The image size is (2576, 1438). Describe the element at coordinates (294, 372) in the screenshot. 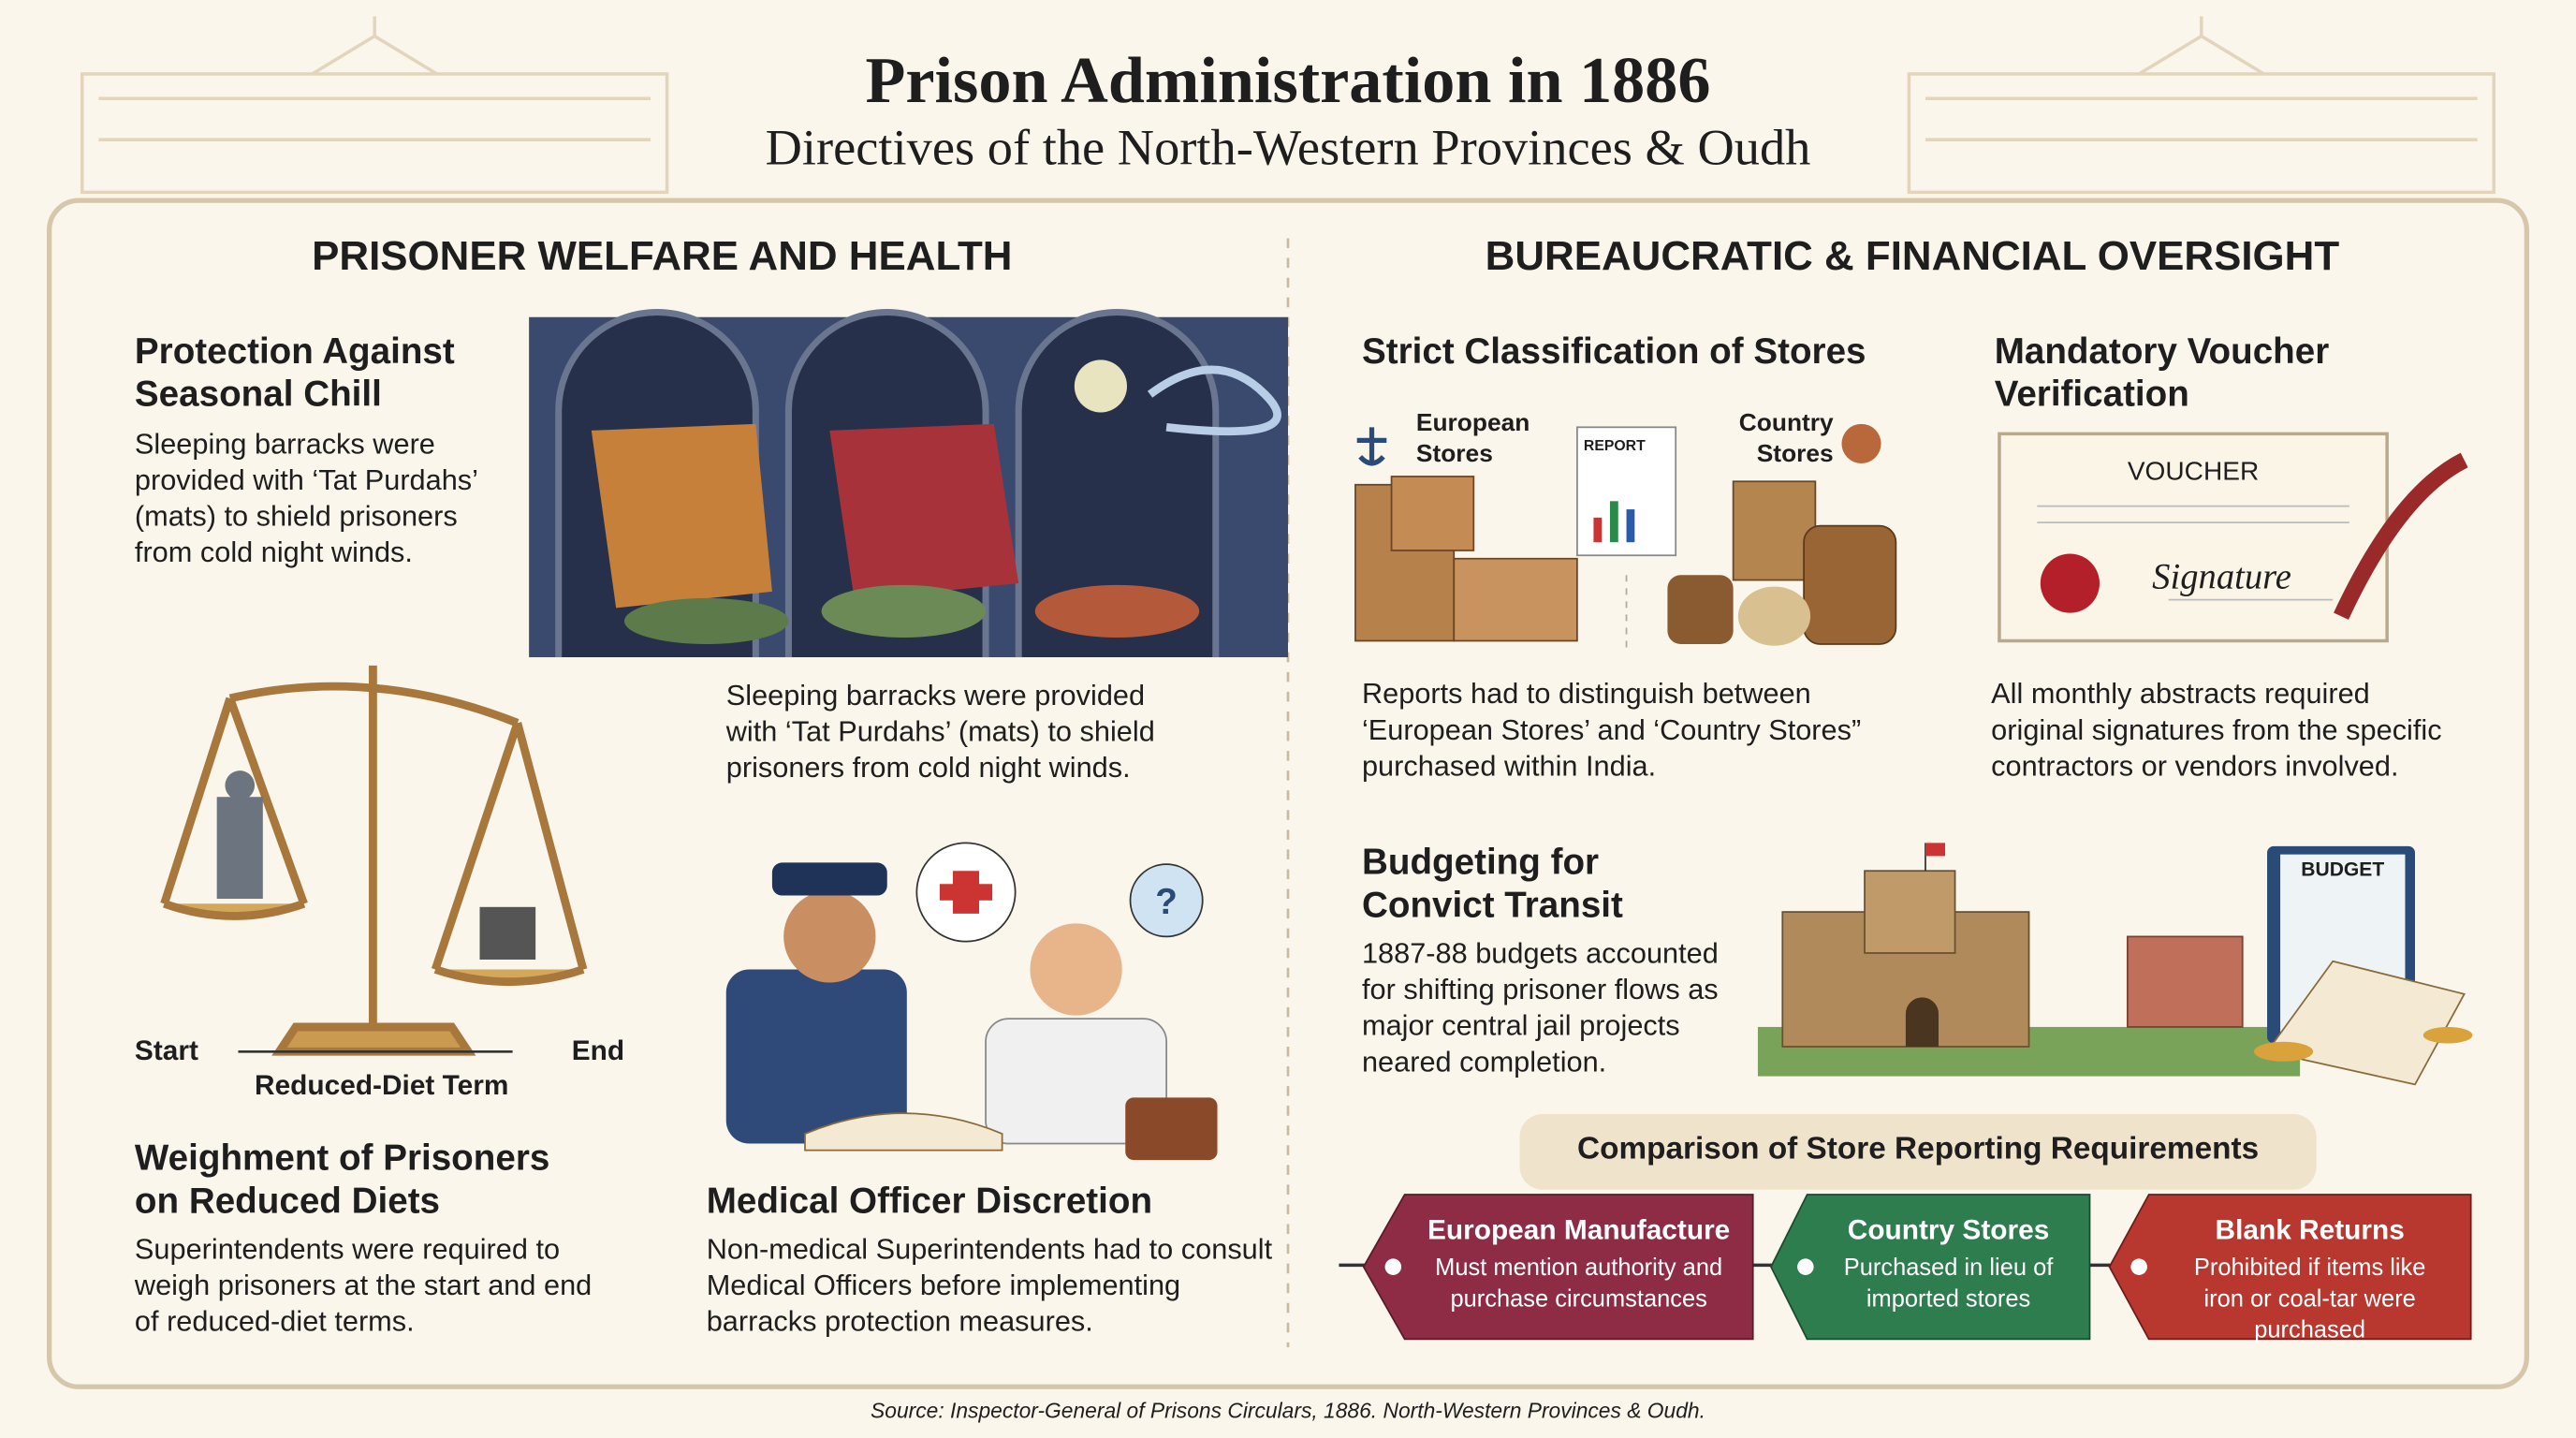

I see `section-title: Protection Against Seasonal Chill` at that location.